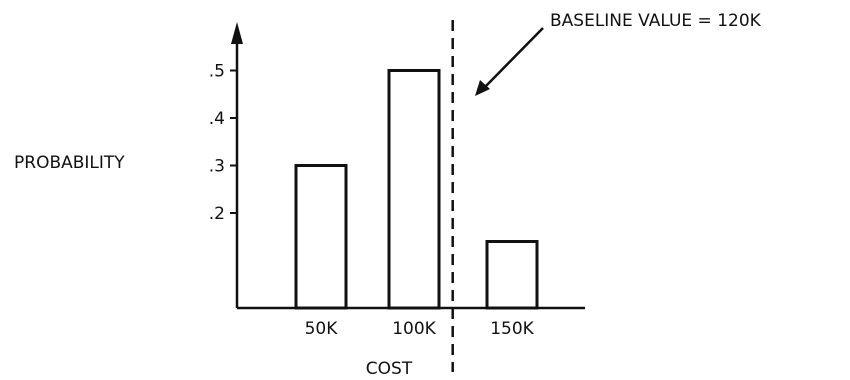  Describe the element at coordinates (217, 72) in the screenshot. I see `y-tick-label: .5` at that location.